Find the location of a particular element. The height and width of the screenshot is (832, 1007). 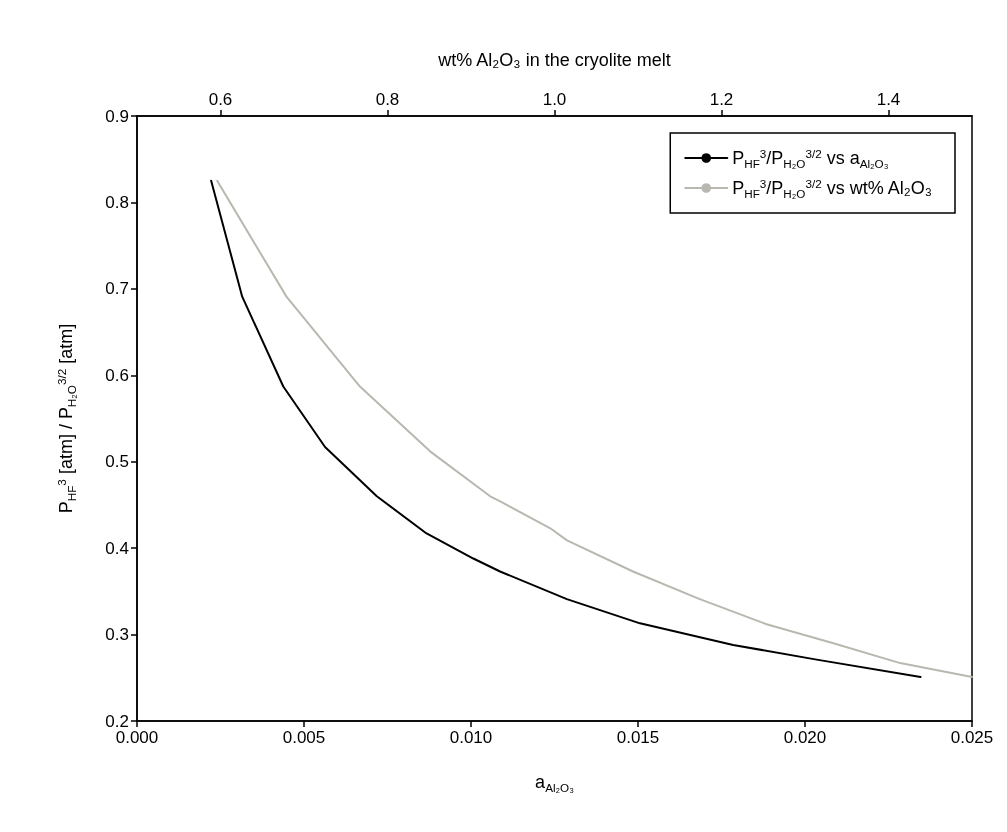

x-tick-label: 0.000 is located at coordinates (137, 737).